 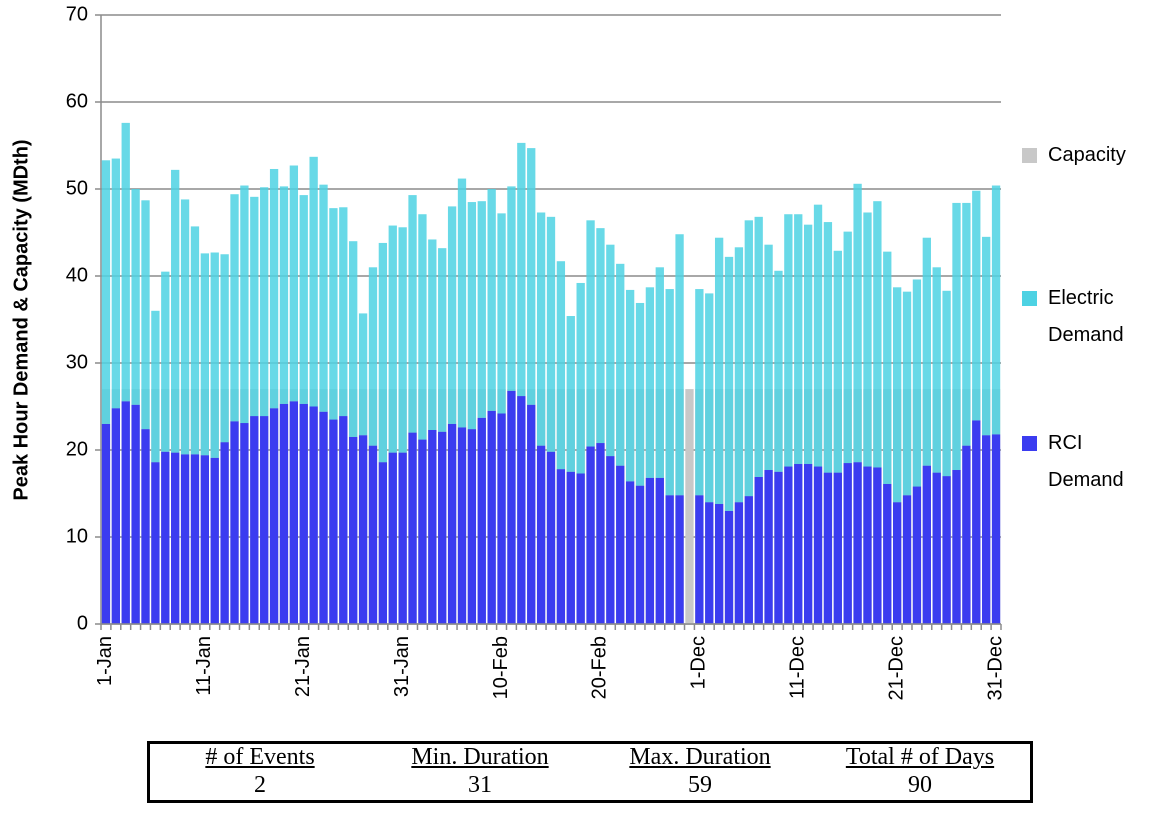 What do you see at coordinates (600, 667) in the screenshot?
I see `x-tick-label: 20-Feb` at bounding box center [600, 667].